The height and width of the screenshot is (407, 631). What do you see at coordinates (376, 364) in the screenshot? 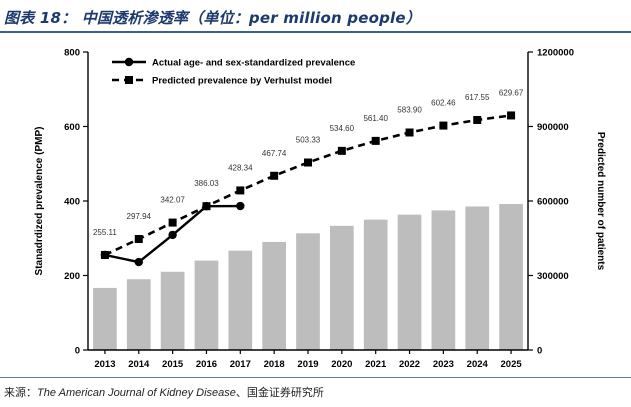
I see `x-tick-label-2021: 2021` at bounding box center [376, 364].